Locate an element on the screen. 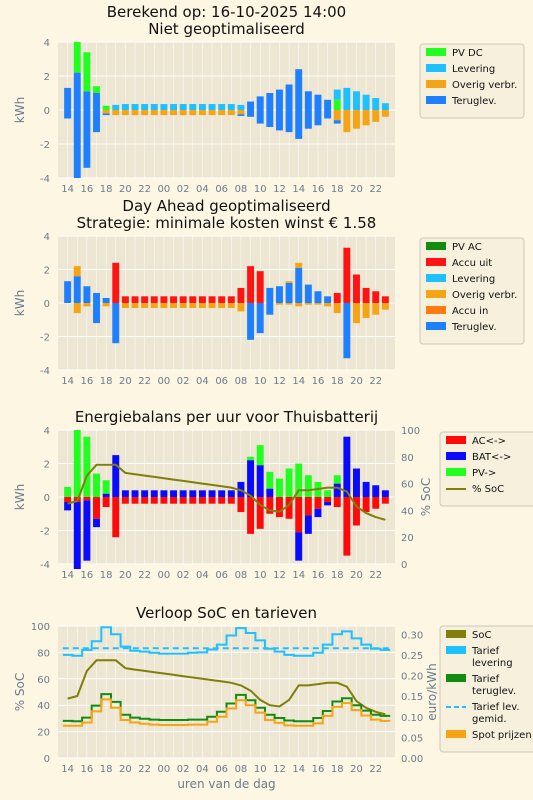 Image resolution: width=533 pixels, height=800 pixels. legend-label: Levering is located at coordinates (473, 279).